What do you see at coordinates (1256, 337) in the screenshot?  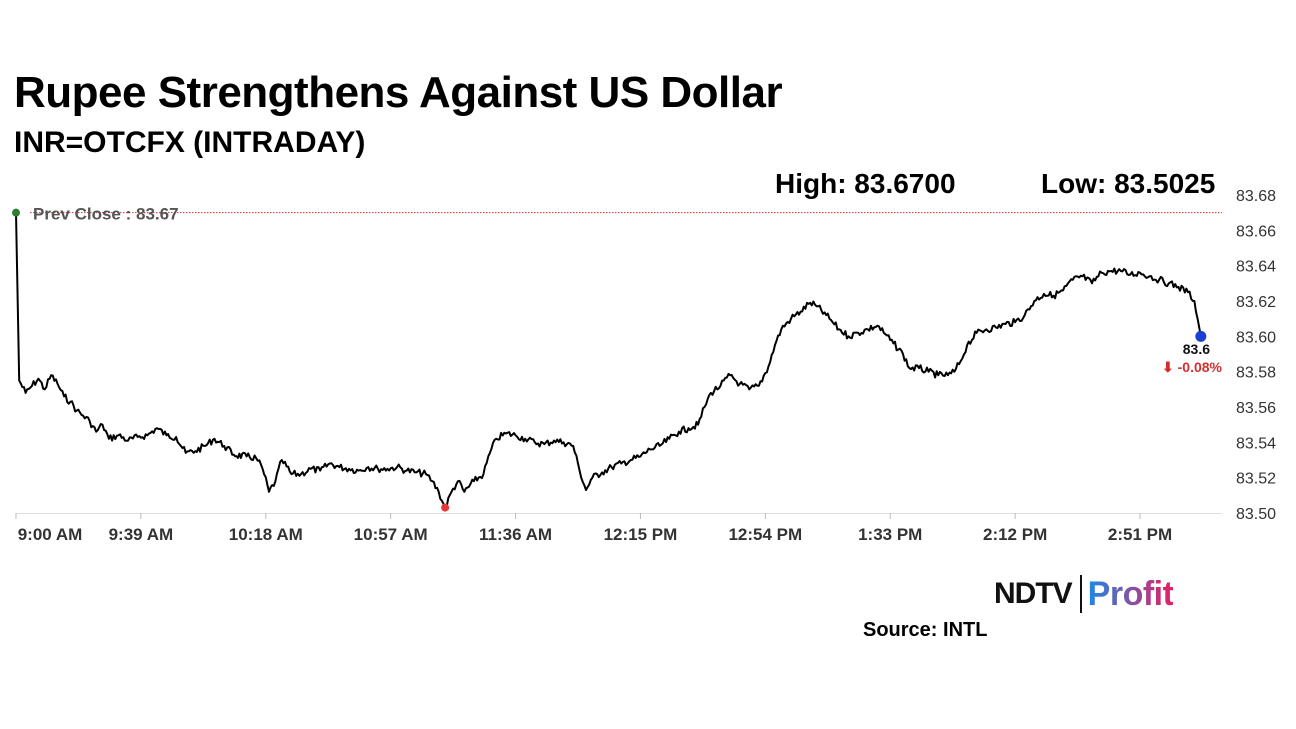 I see `y-tick-label: 83.60` at bounding box center [1256, 337].